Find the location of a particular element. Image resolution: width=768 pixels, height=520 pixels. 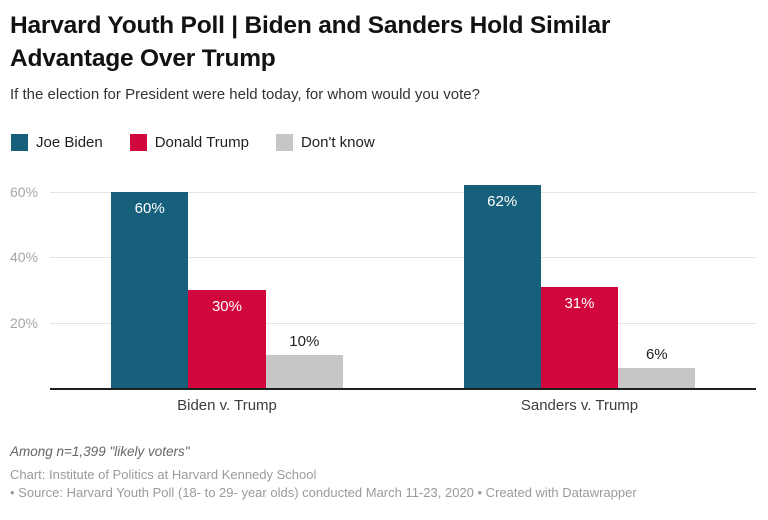

x-axis-category-label: Biden v. Trump is located at coordinates (227, 405).